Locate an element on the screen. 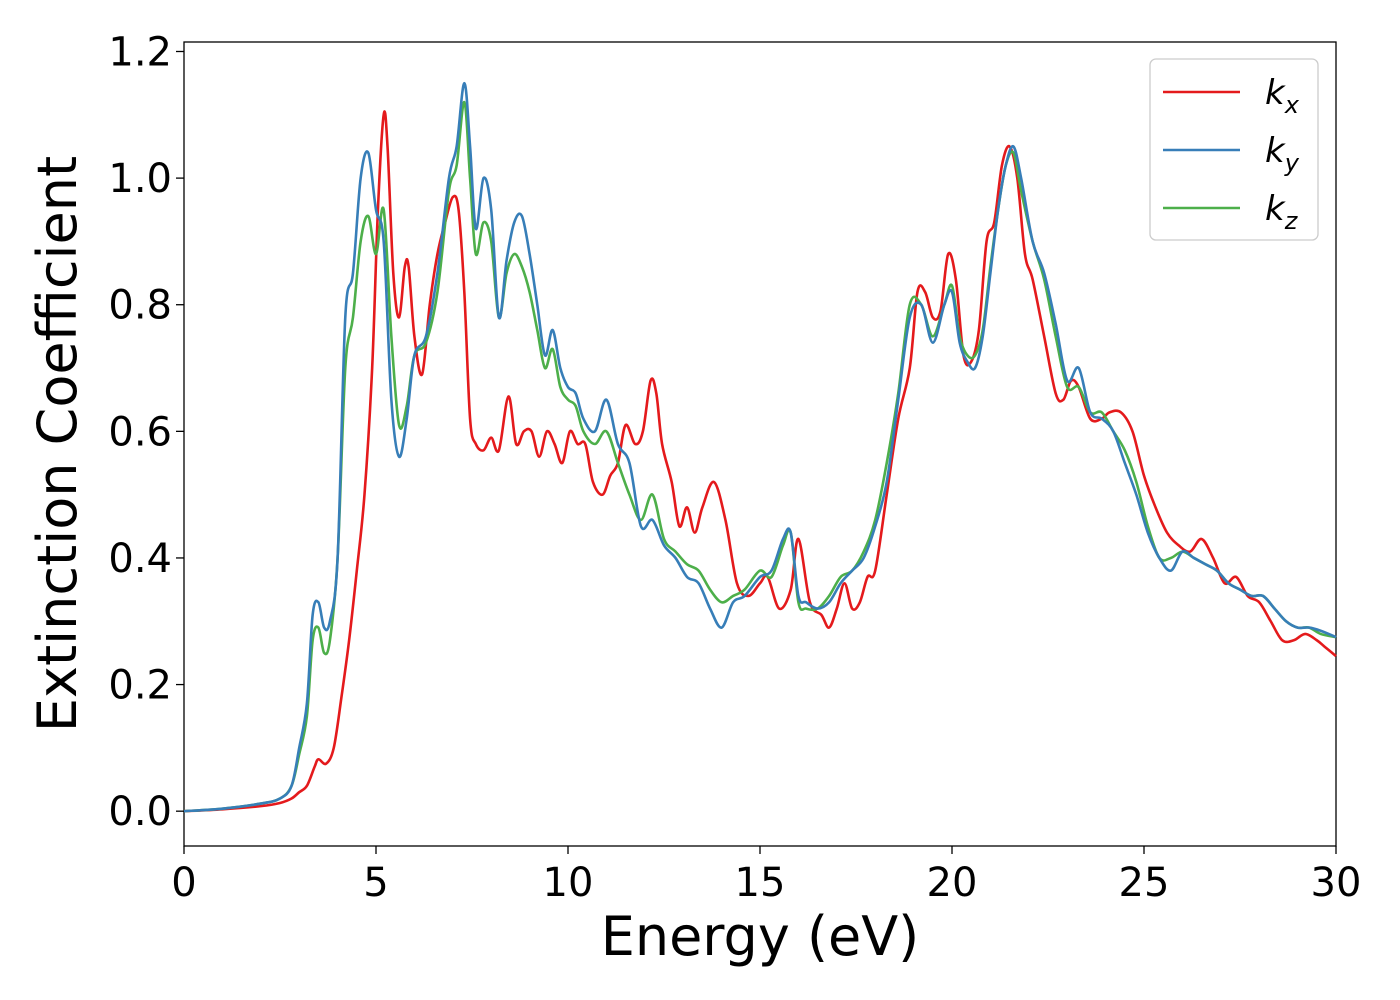 The image size is (1400, 1000). legend-label-z: kz is located at coordinates (1282, 212).